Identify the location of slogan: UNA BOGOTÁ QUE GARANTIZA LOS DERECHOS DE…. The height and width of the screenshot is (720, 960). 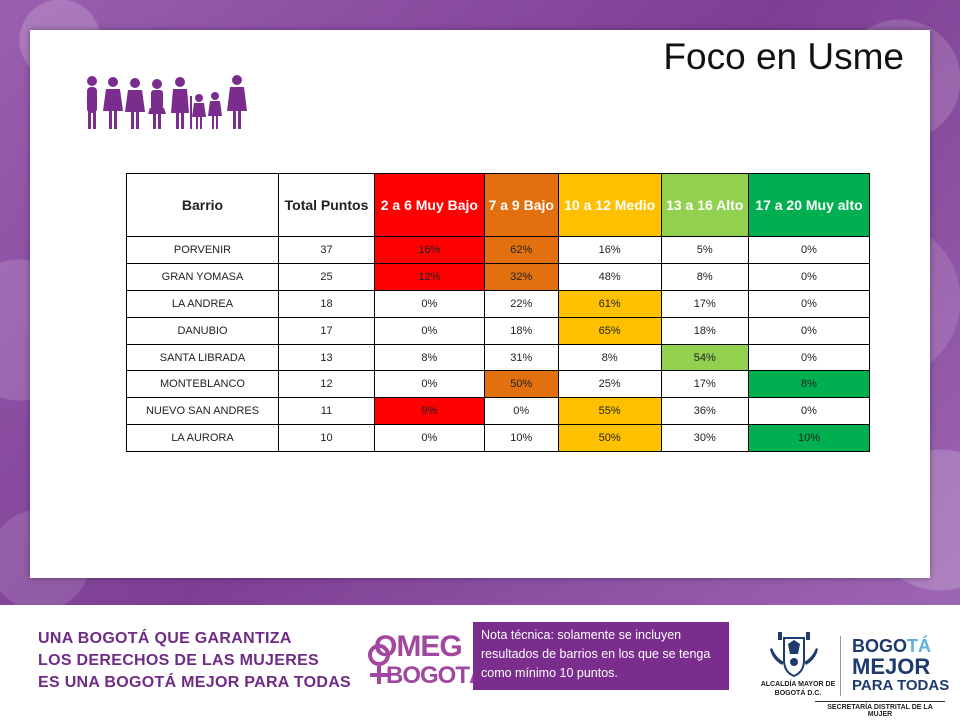
(194, 661).